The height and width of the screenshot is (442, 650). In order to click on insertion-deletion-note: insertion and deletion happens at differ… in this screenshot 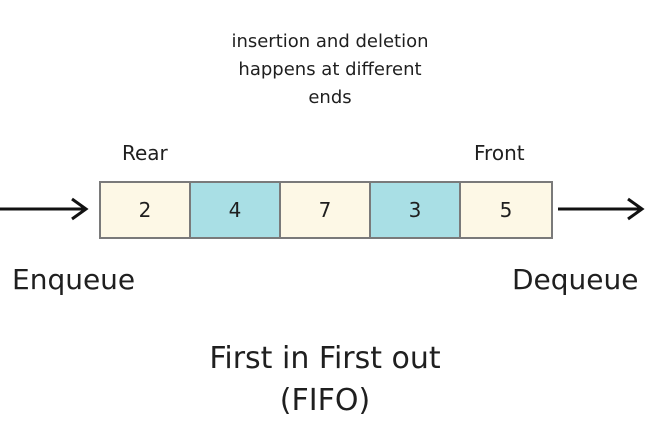, I will do `click(330, 69)`.